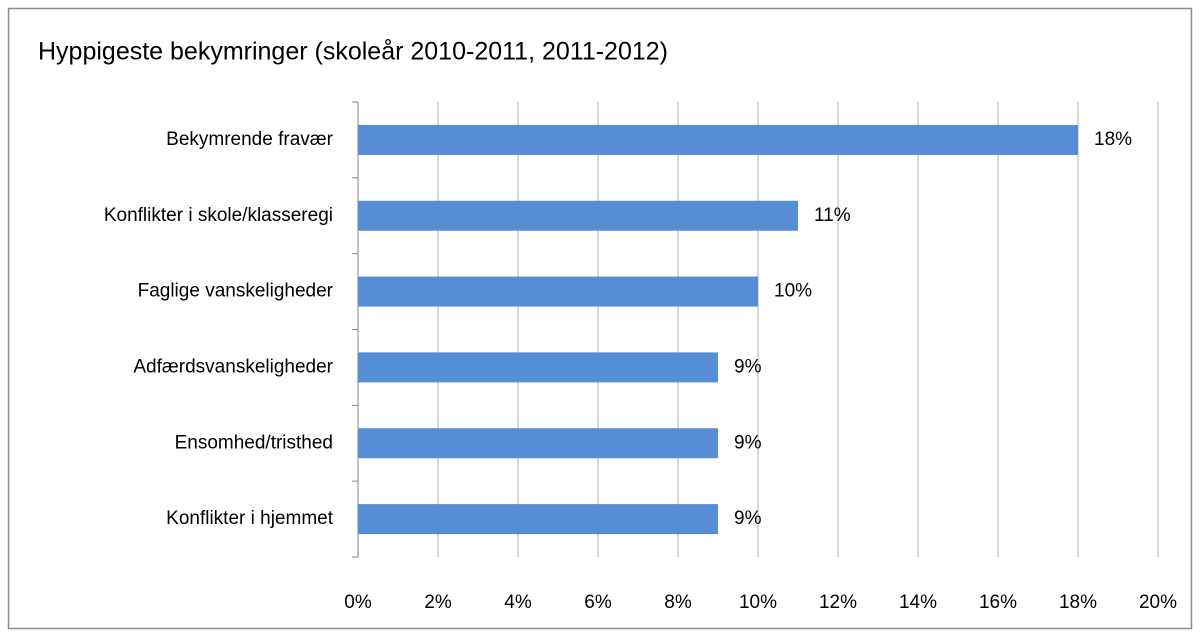 This screenshot has height=642, width=1200. Describe the element at coordinates (1158, 602) in the screenshot. I see `x-tick-label: 20%` at that location.